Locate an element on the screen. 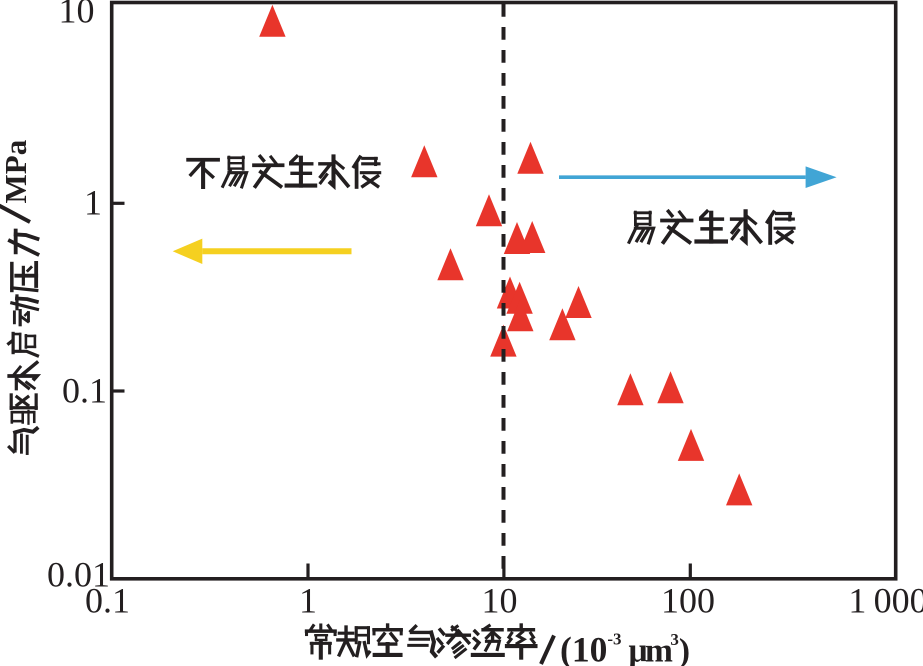 Image resolution: width=923 pixels, height=666 pixels. svg-text: MPa is located at coordinates (16, 171).